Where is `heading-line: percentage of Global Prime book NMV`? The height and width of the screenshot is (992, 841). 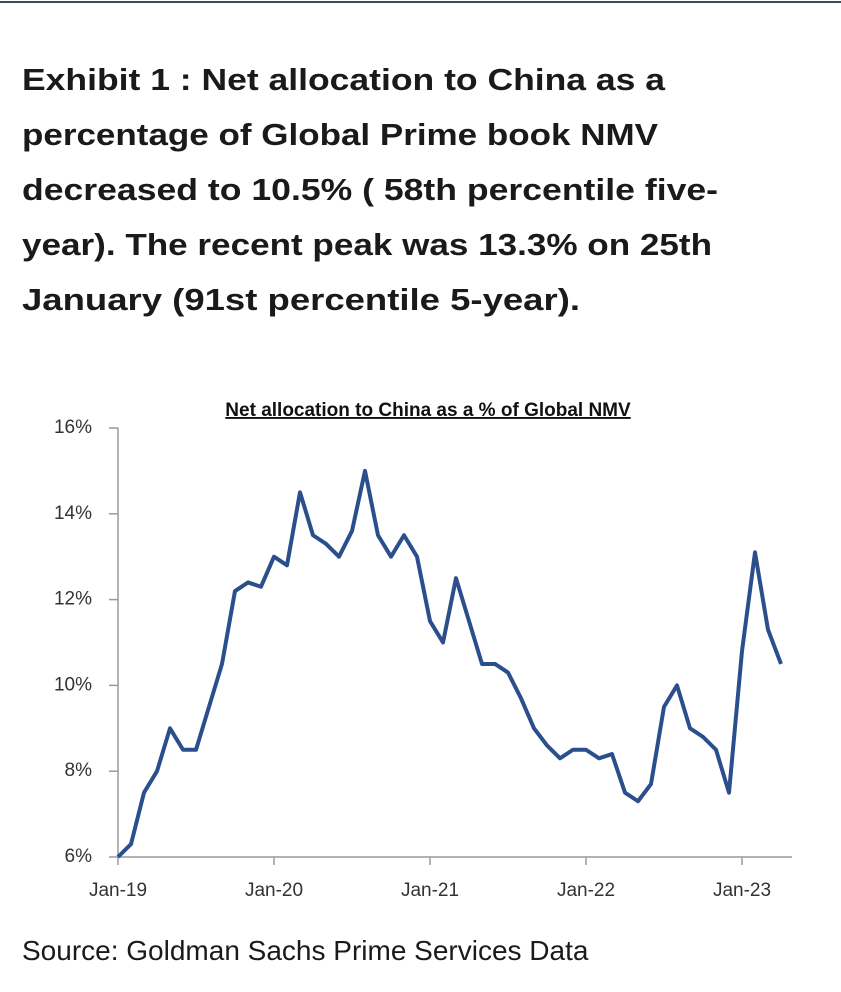
heading-line: percentage of Global Prime book NMV is located at coordinates (340, 134).